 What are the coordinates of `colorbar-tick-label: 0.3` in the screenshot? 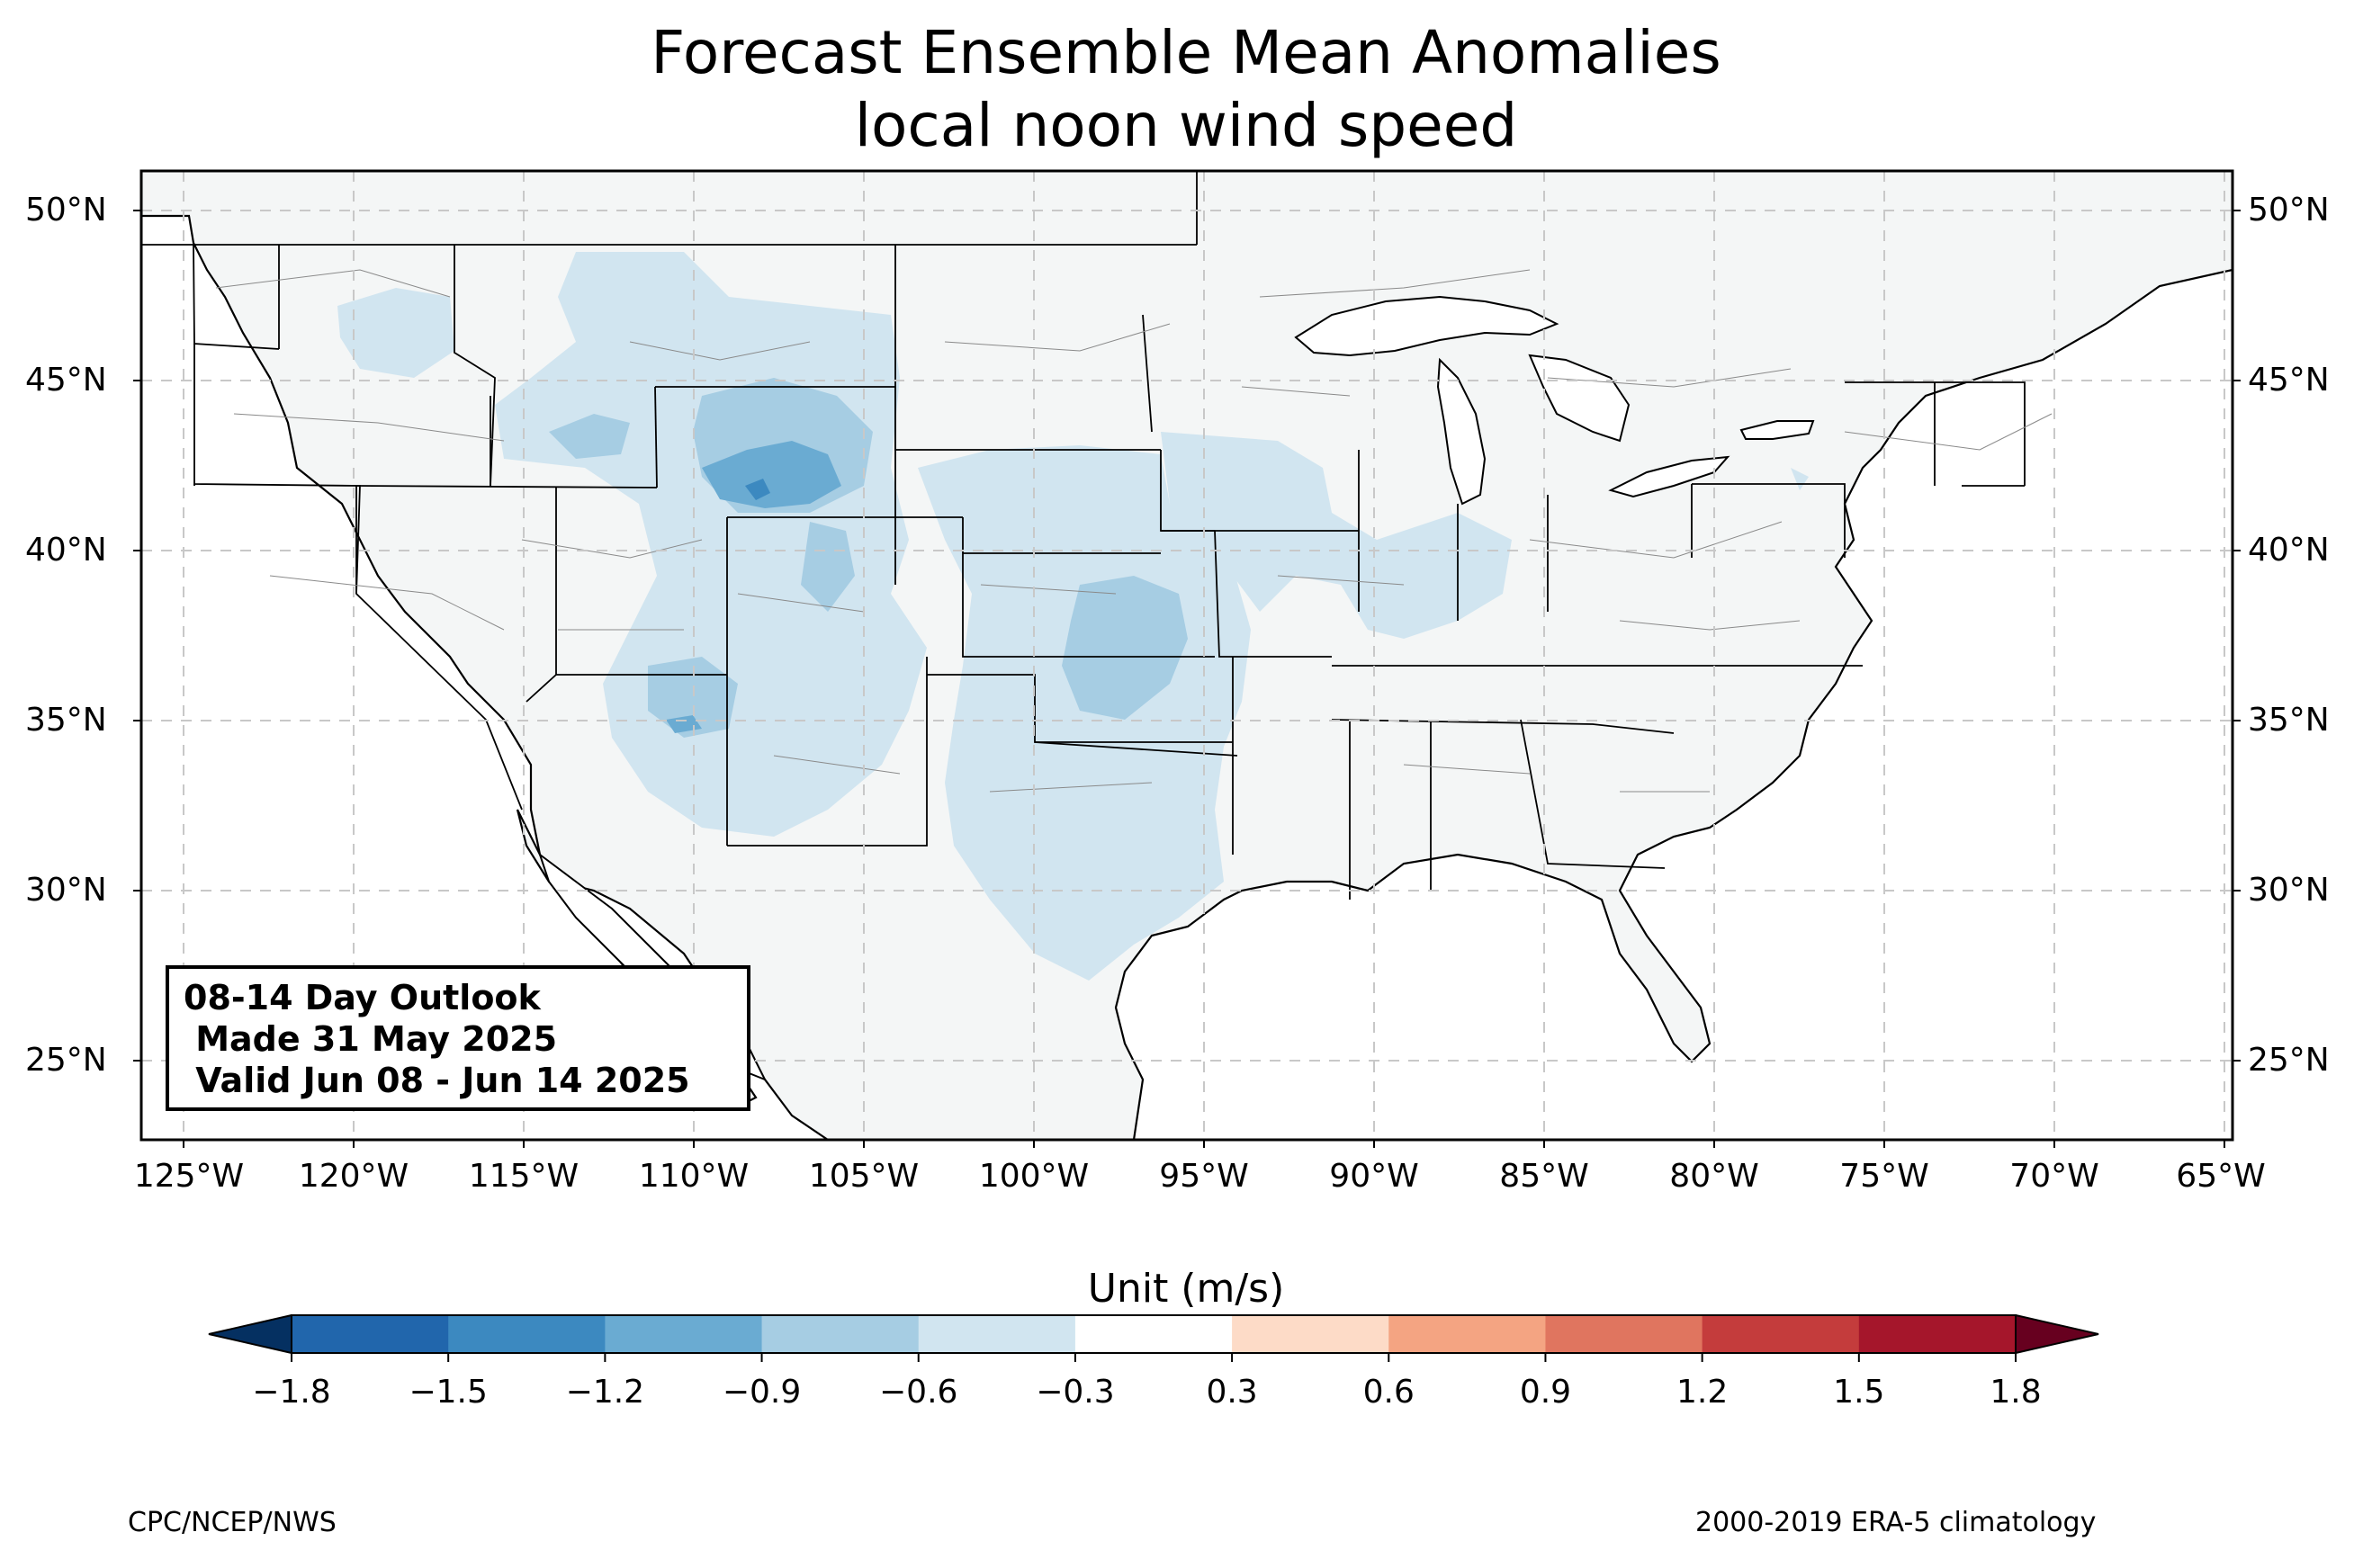 It's located at (1232, 1392).